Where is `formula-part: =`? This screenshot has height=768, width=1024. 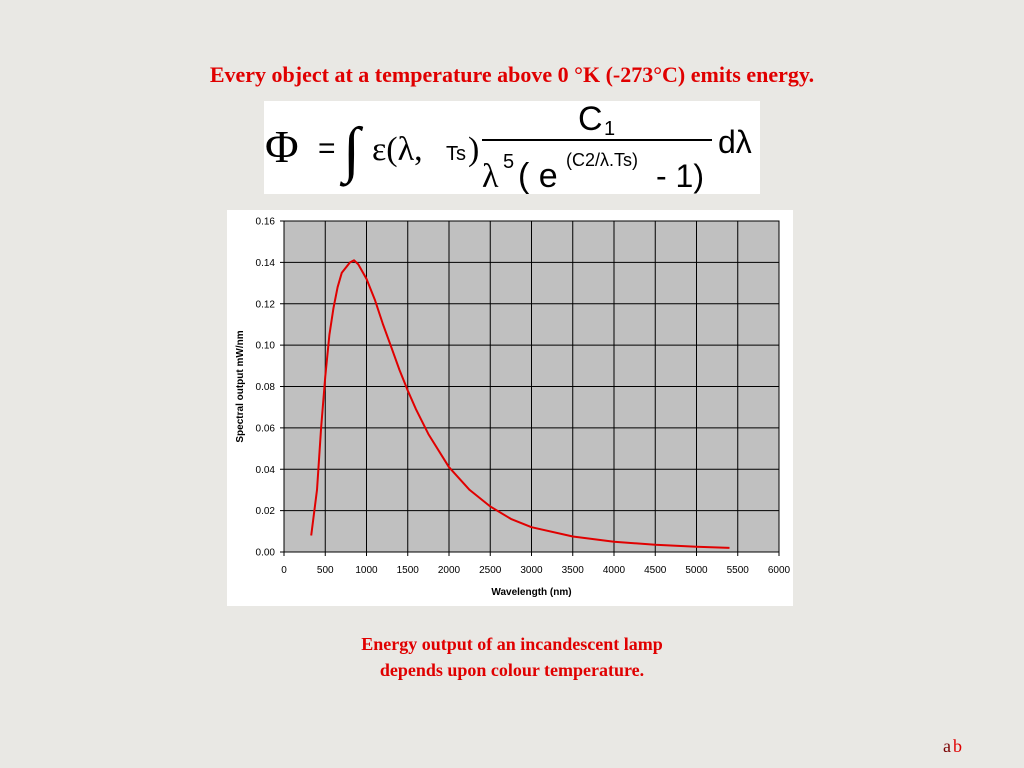 formula-part: = is located at coordinates (327, 148).